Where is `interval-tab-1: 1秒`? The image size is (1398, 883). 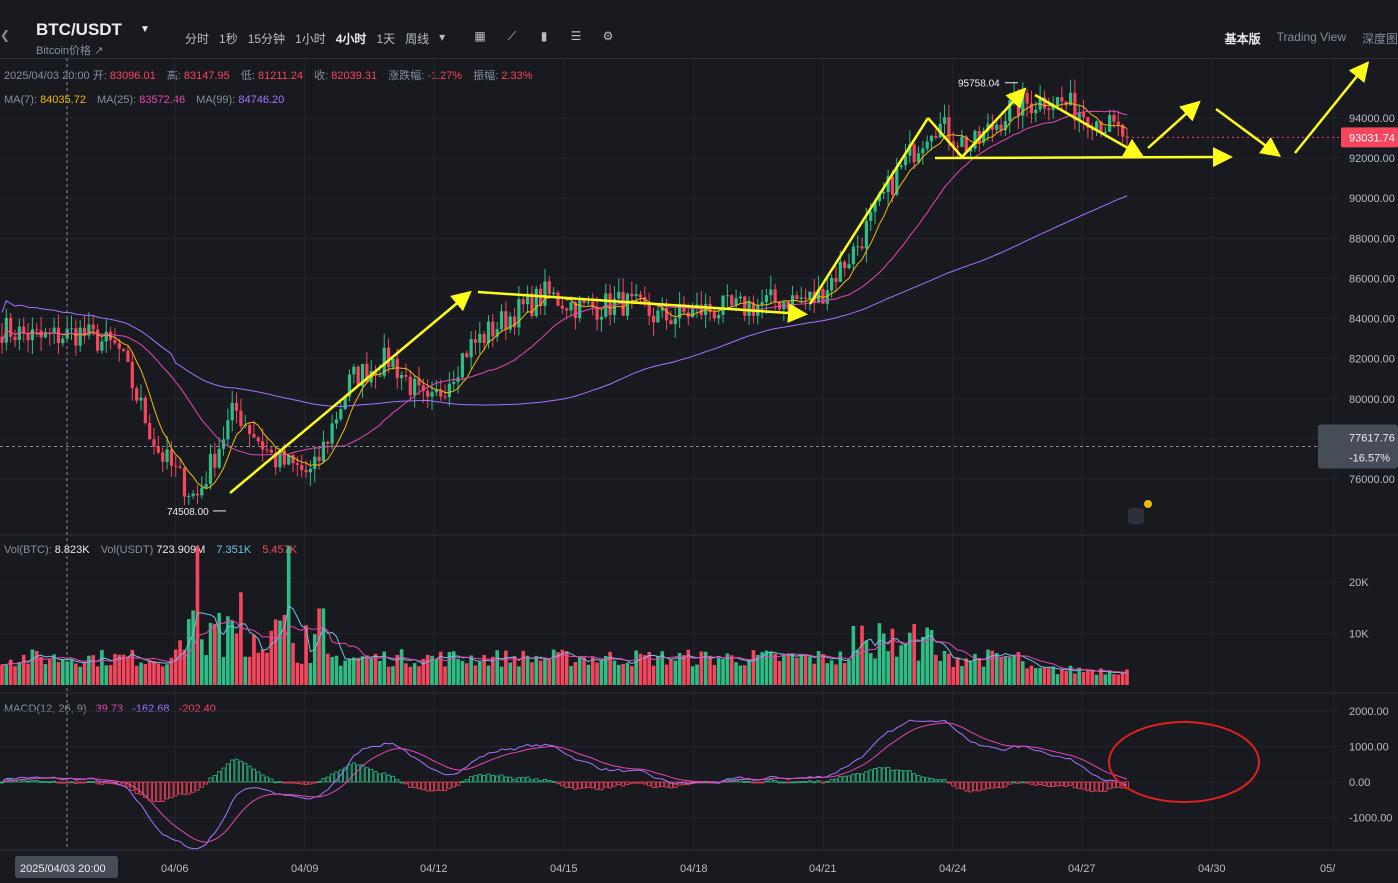 interval-tab-1: 1秒 is located at coordinates (228, 39).